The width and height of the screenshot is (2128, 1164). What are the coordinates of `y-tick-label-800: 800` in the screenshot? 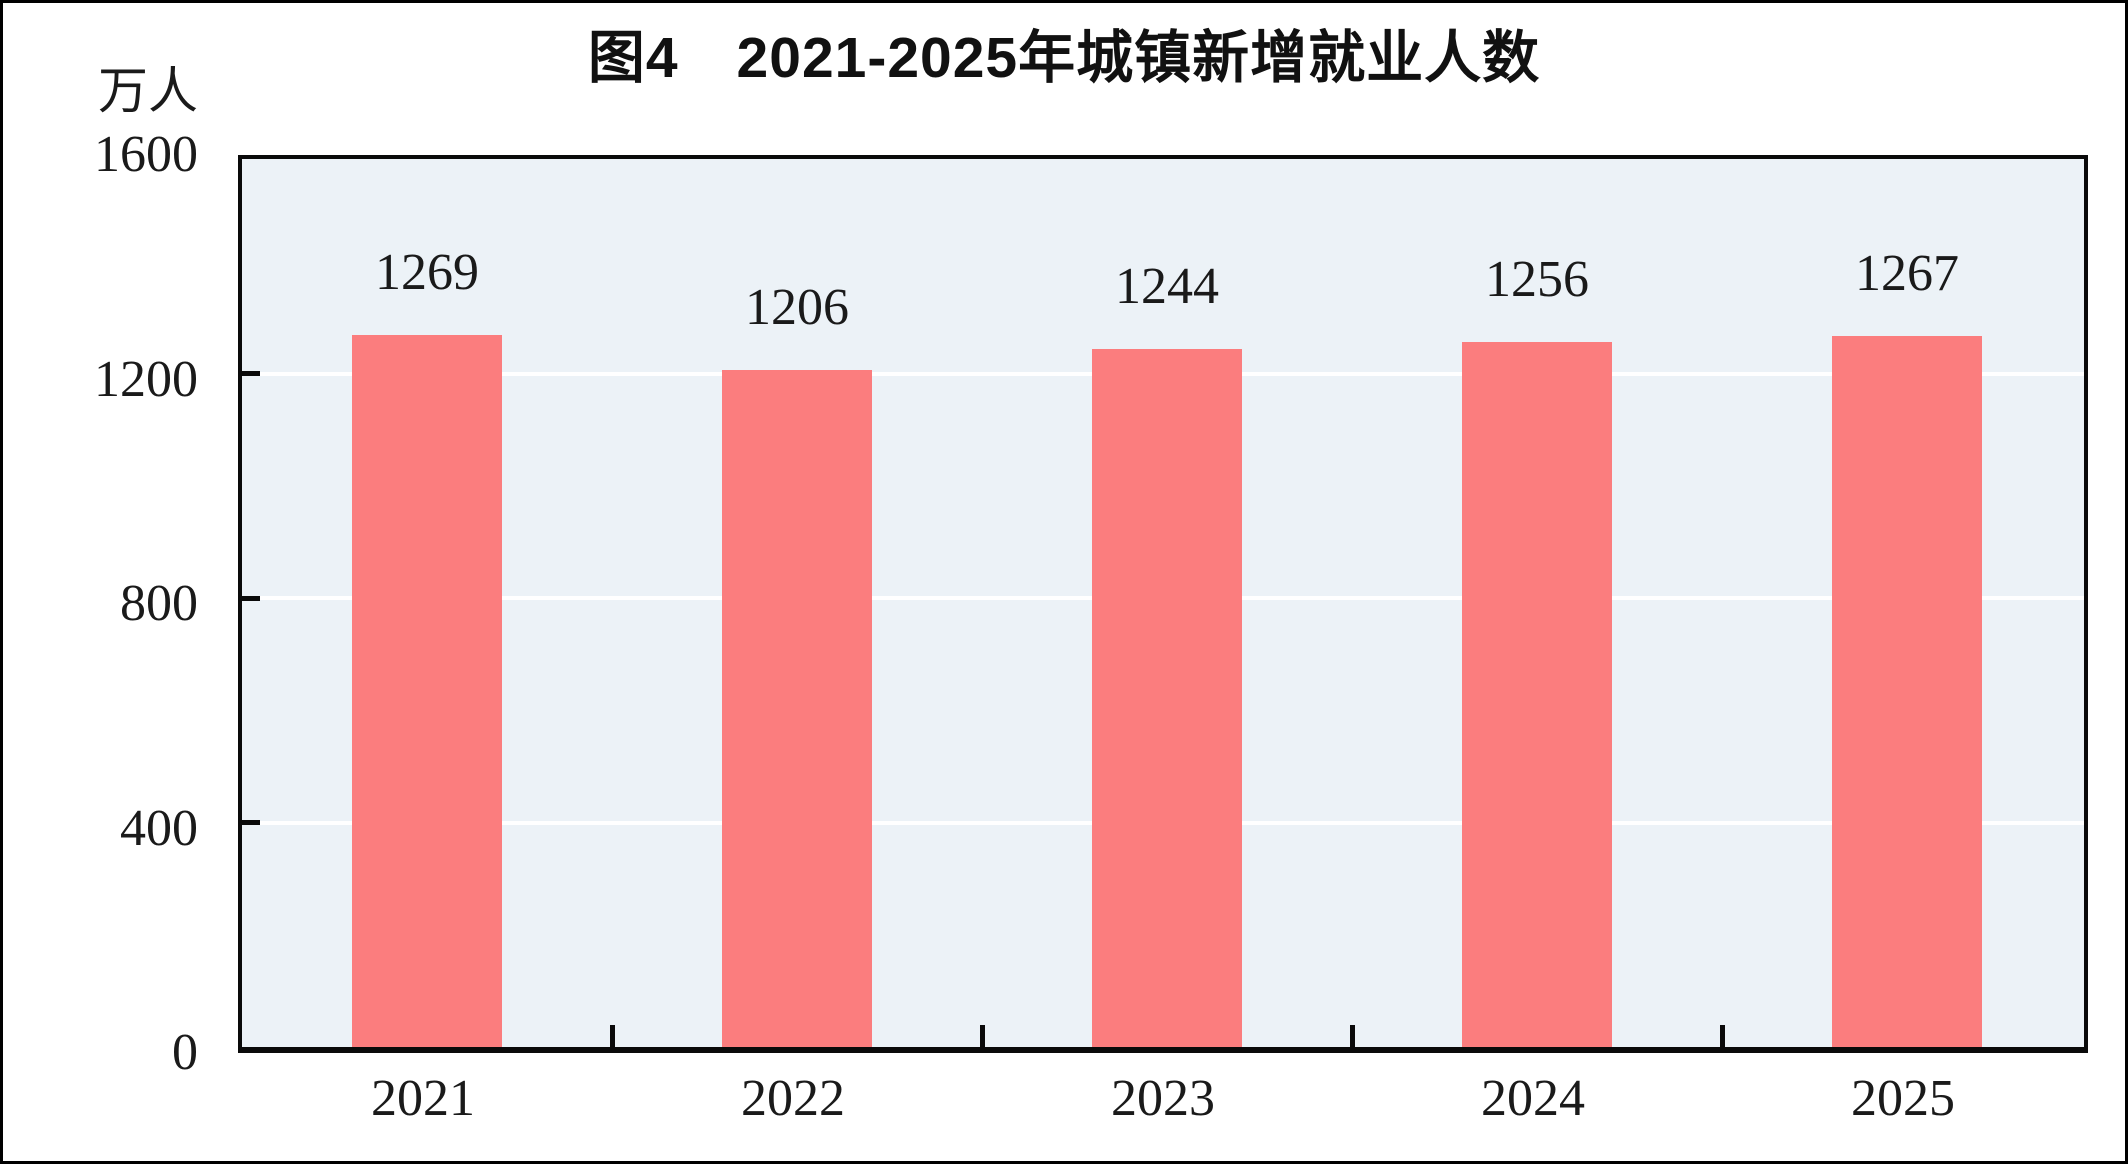 It's located at (159, 603).